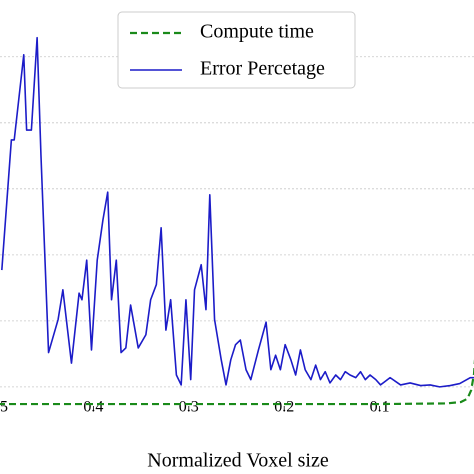 This screenshot has width=474, height=474. Describe the element at coordinates (262, 69) in the screenshot. I see `legend-label: Error Percetage` at that location.